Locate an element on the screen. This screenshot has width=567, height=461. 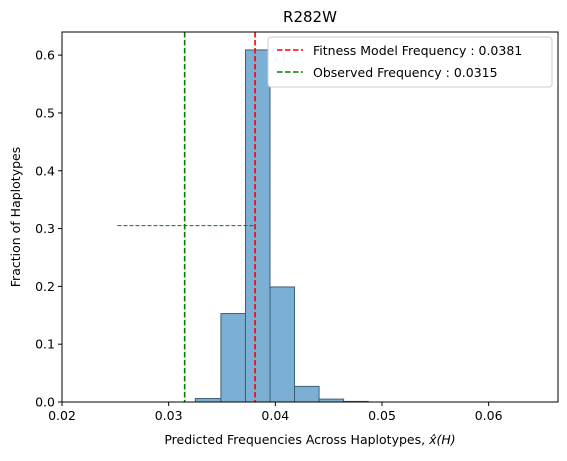
legend-label-observed: Observed Frequency : 0.0315 is located at coordinates (405, 72).